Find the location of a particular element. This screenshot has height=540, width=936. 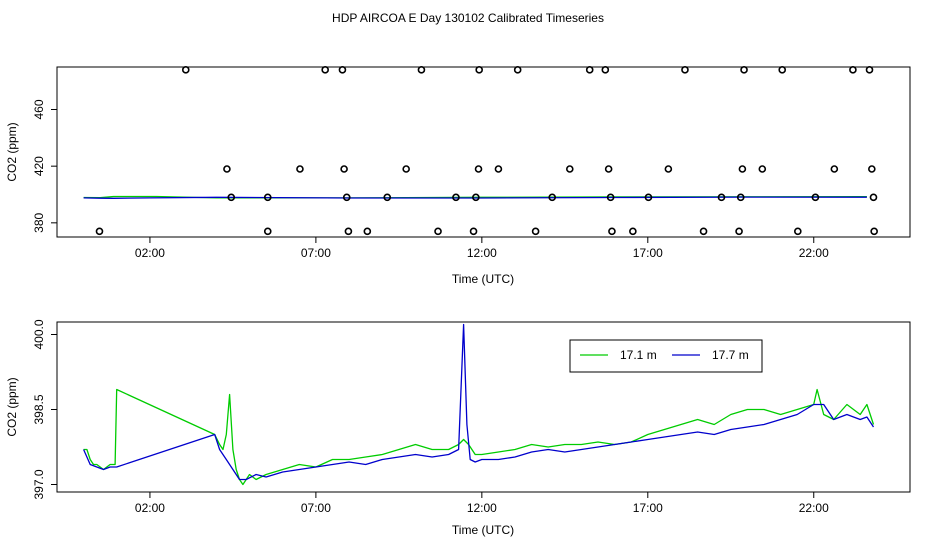

top-x-axis-label: Time (UTC) is located at coordinates (483, 279).